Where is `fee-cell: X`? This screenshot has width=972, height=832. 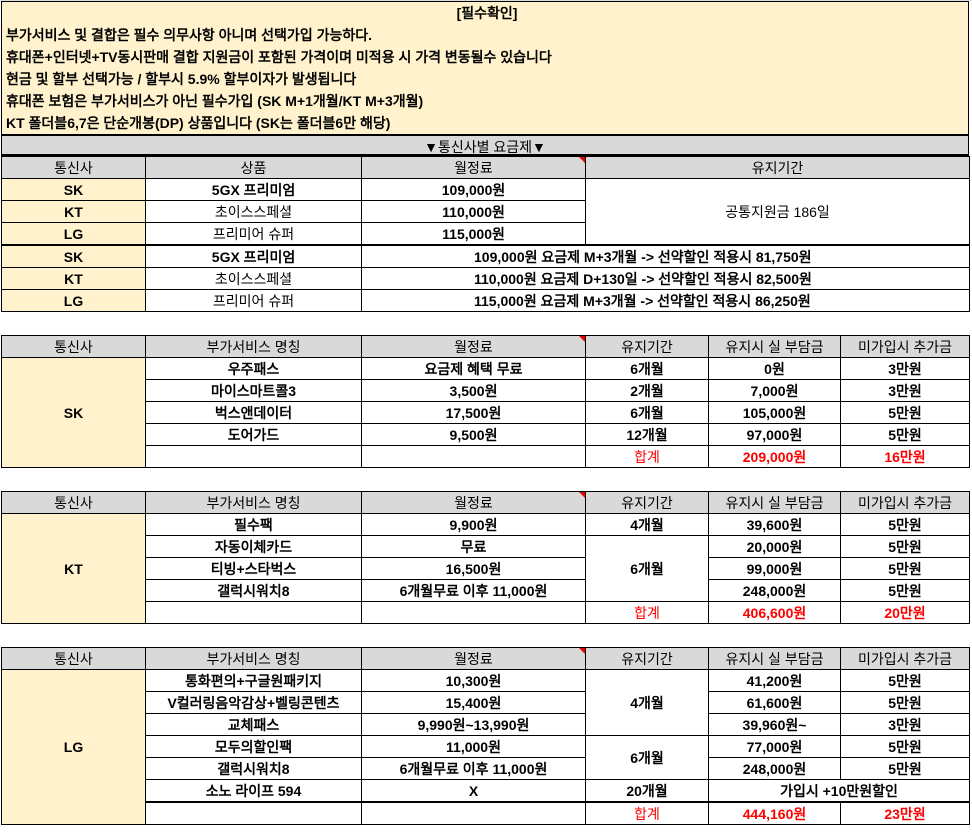 fee-cell: X is located at coordinates (473, 791).